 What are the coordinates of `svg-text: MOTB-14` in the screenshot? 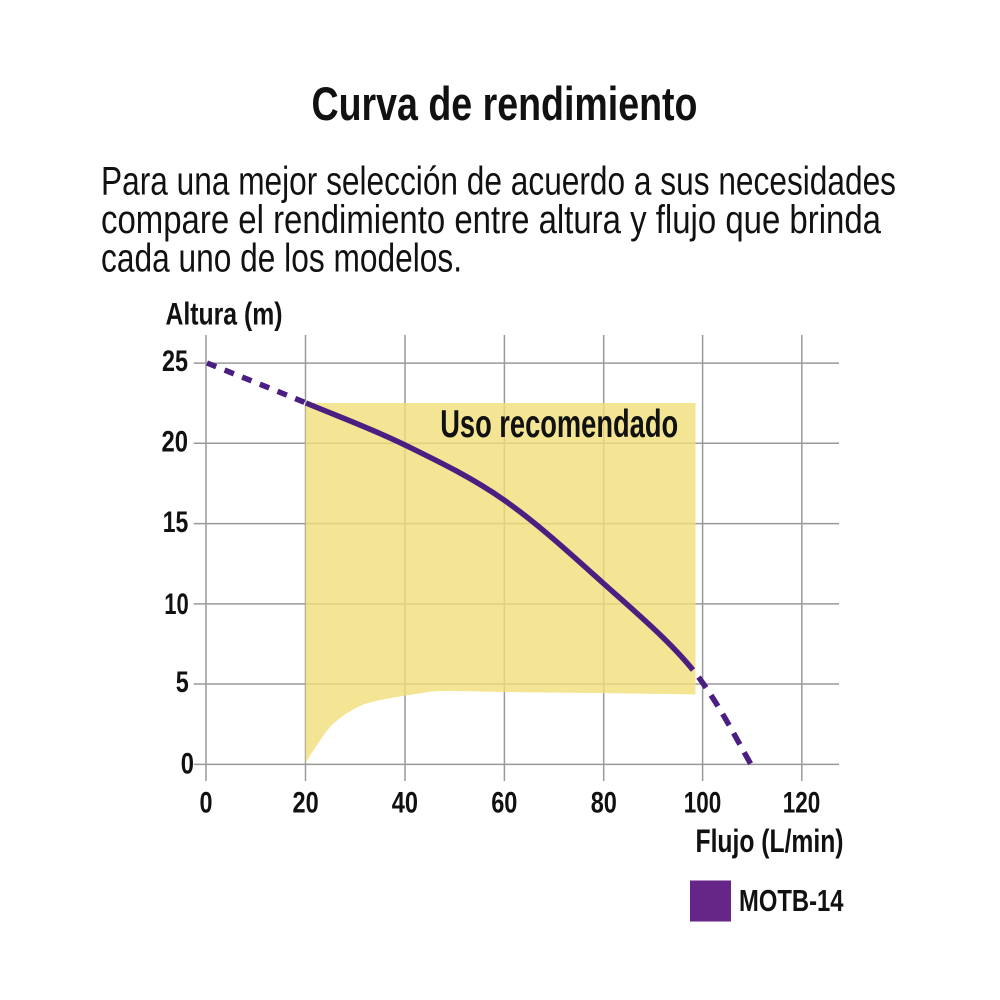 It's located at (791, 900).